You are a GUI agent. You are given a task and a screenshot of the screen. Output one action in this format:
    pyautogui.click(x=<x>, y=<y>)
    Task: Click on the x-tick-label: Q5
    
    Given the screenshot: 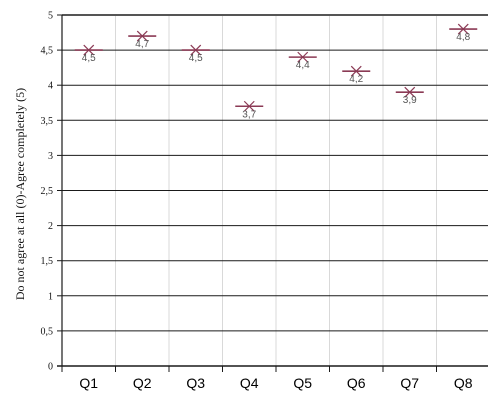 What is the action you would take?
    pyautogui.click(x=302, y=383)
    